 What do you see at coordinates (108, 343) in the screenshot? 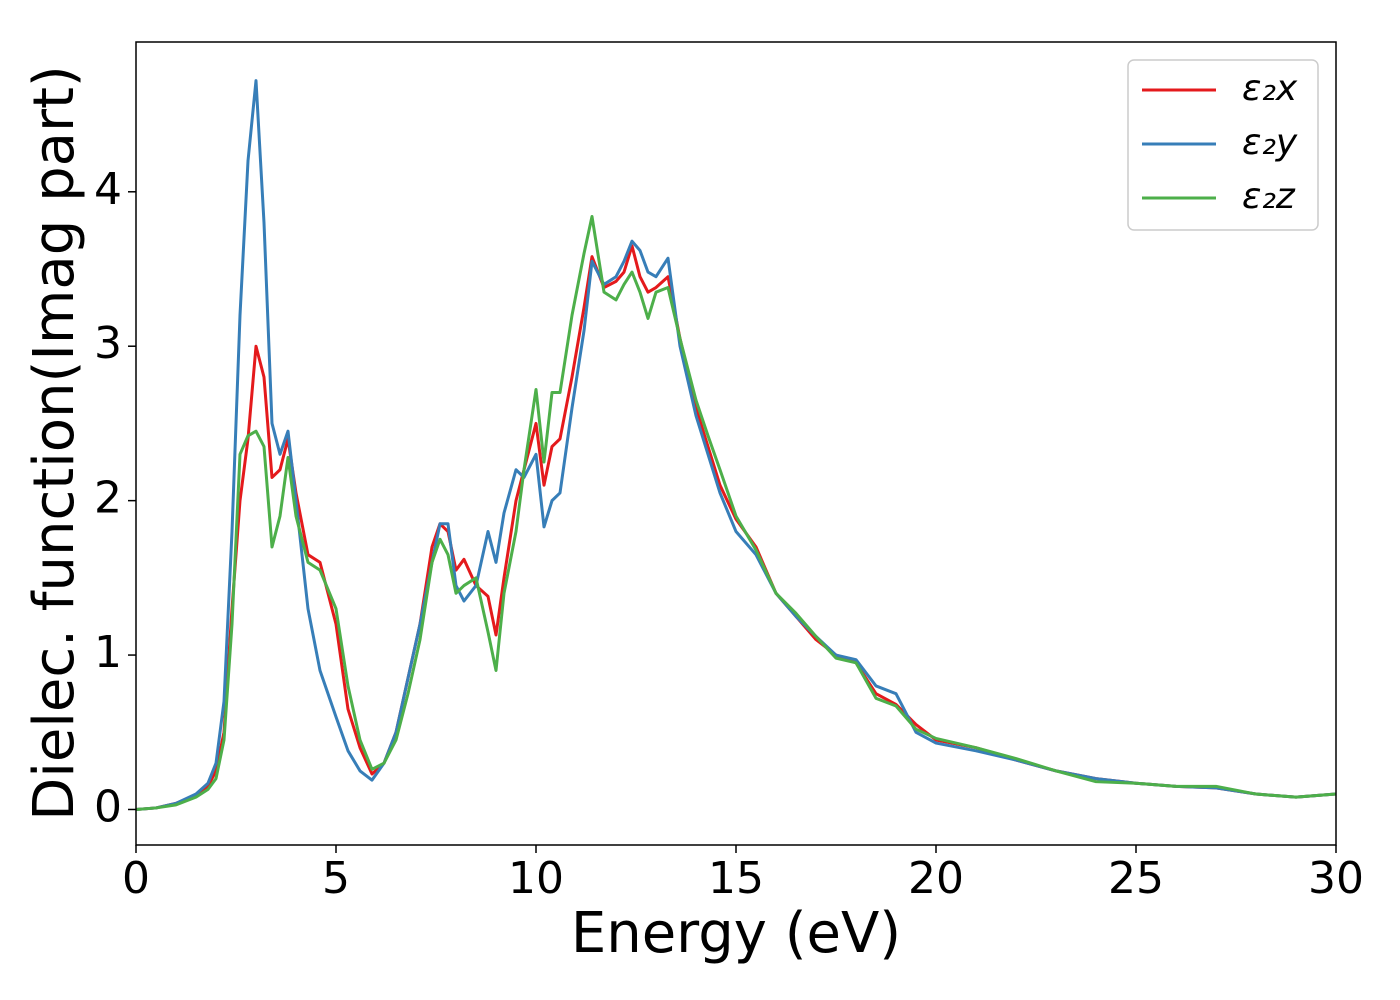
I see `y-tick-label: 3` at bounding box center [108, 343].